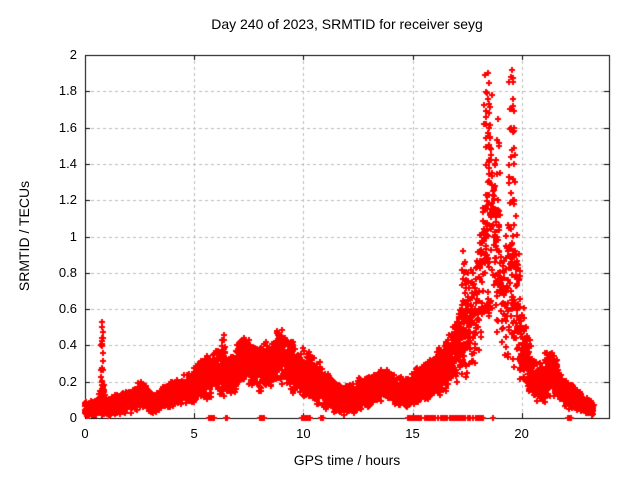  I want to click on x-tick-label: 10, so click(303, 433).